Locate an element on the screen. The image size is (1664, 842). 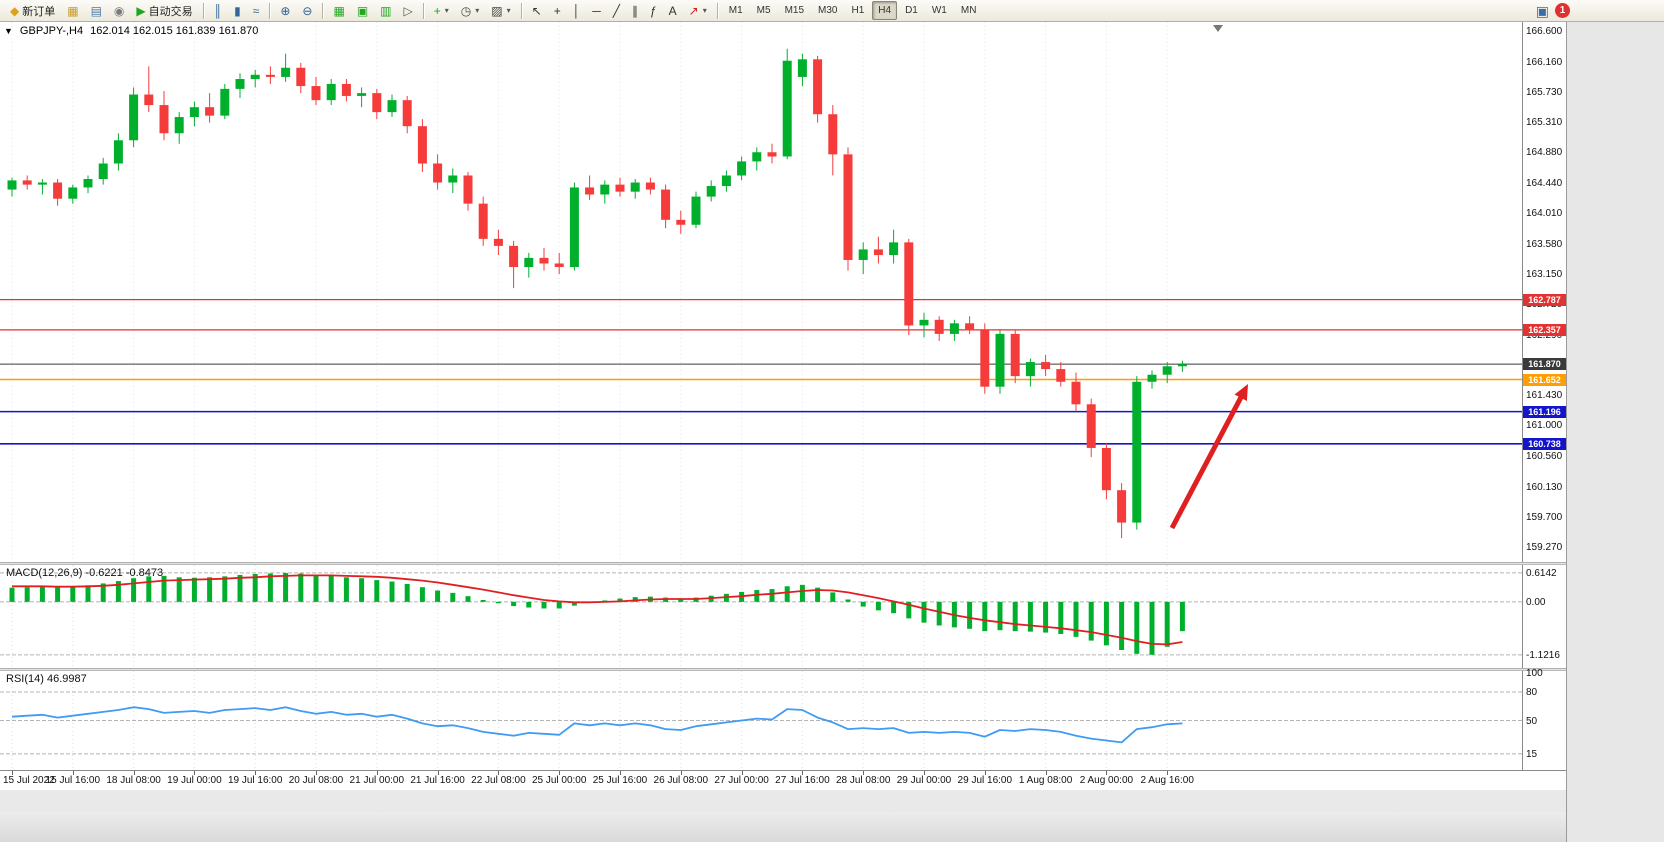
templates-button: ▨ ▾ is located at coordinates (500, 10).